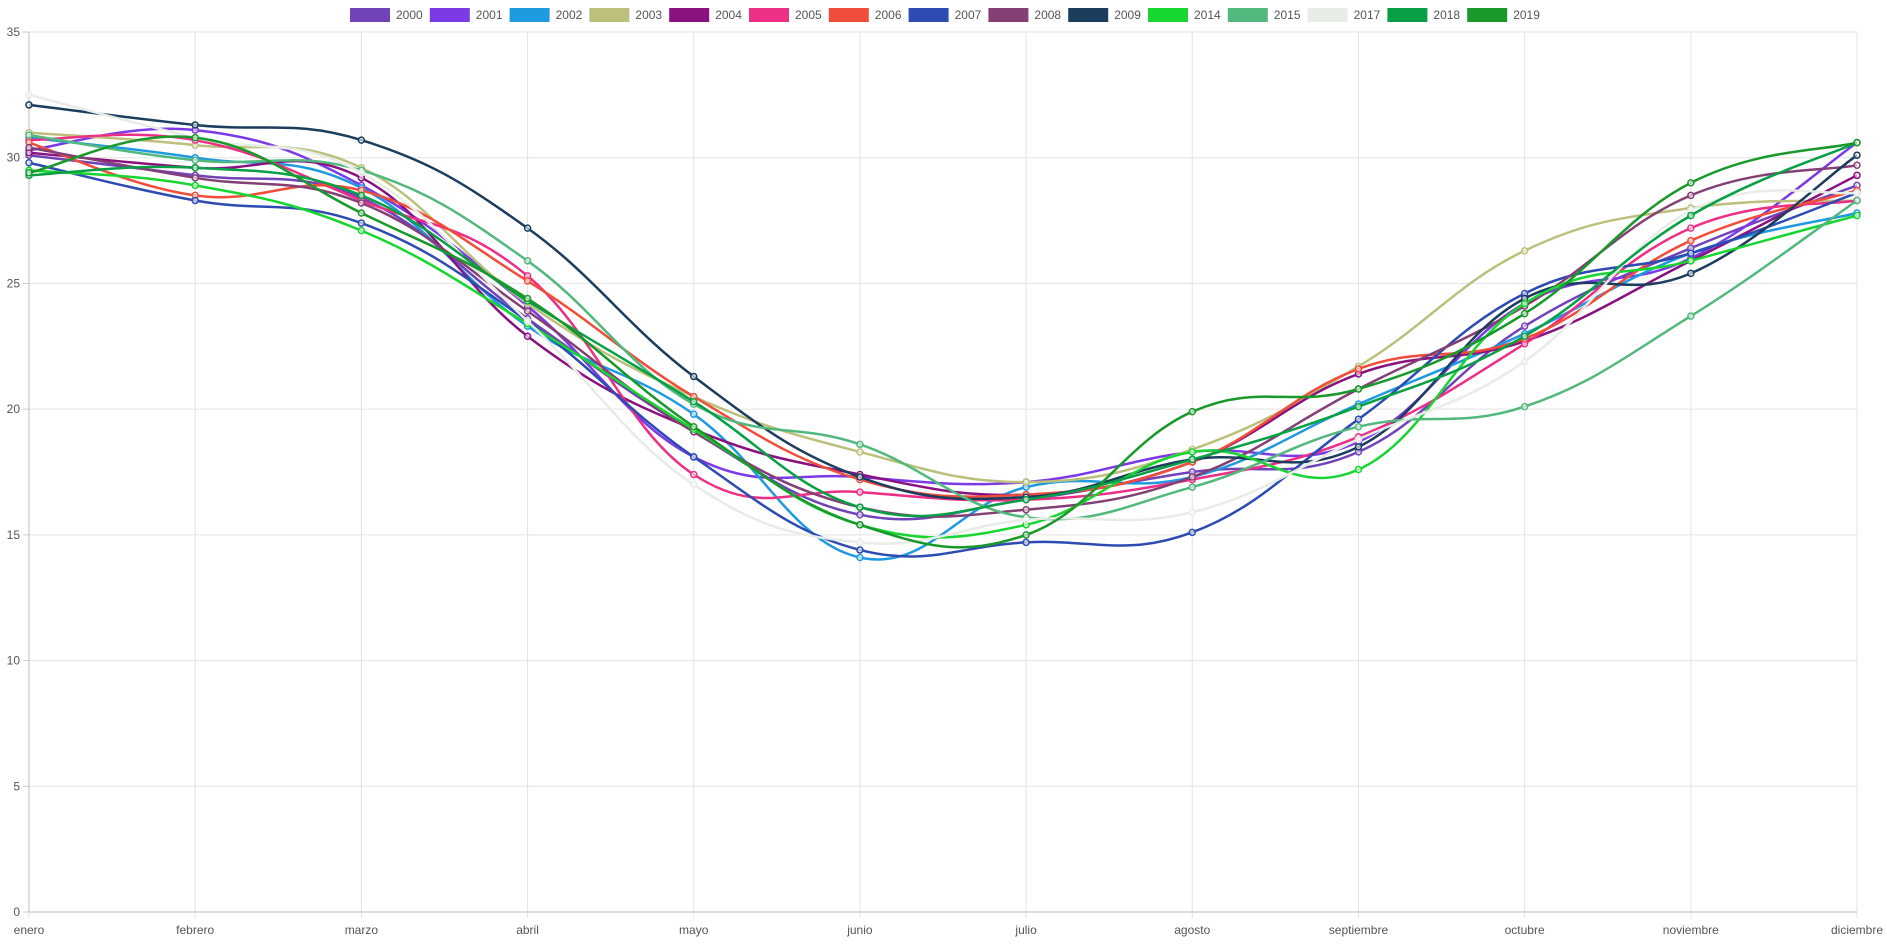 The width and height of the screenshot is (1887, 948). I want to click on legend-item: 2017, so click(1344, 15).